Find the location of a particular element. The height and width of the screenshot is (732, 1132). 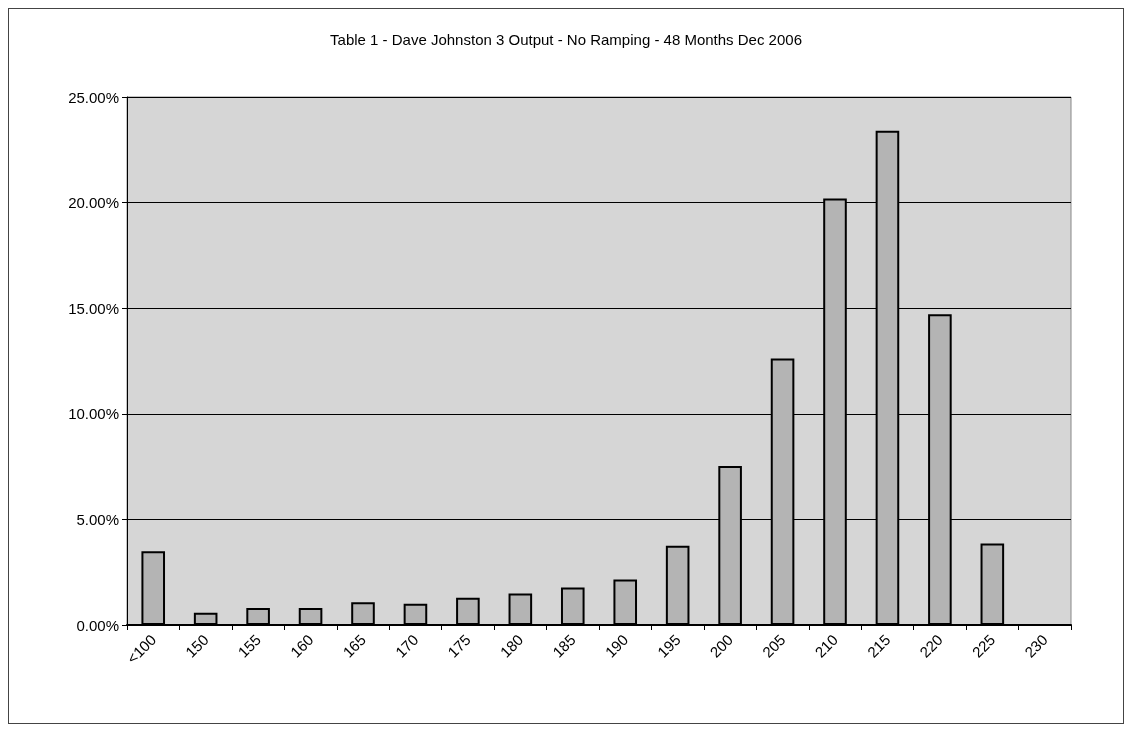

x-tick-label: 215 is located at coordinates (878, 645).